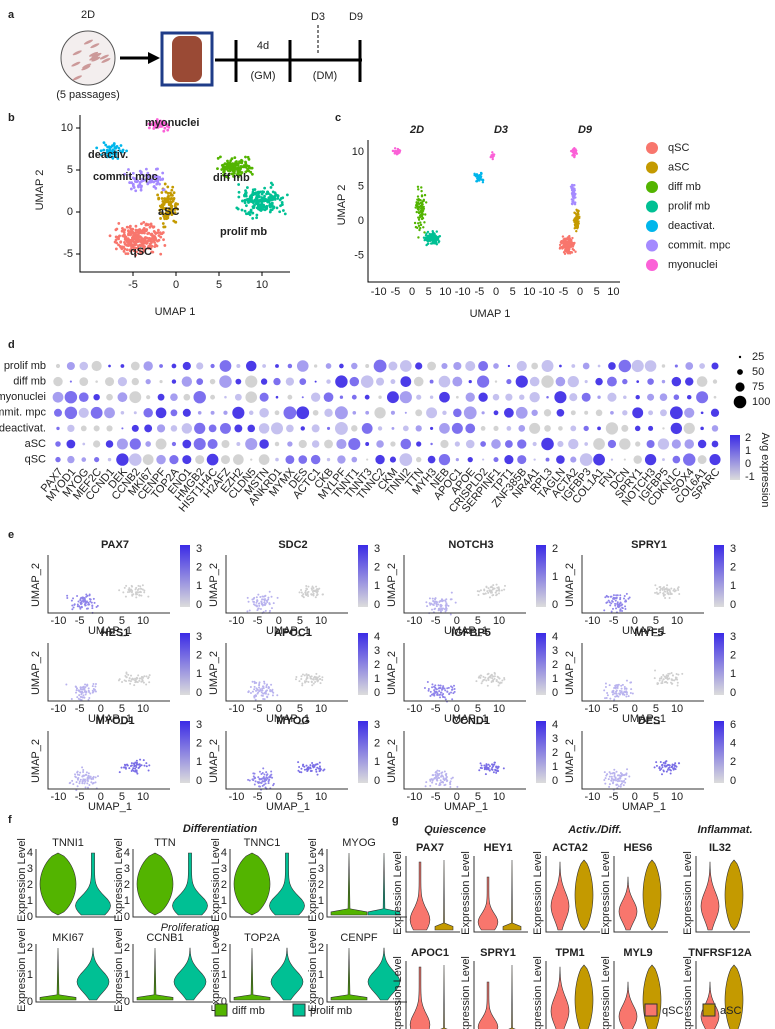 The width and height of the screenshot is (775, 1029). What do you see at coordinates (199, 693) in the screenshot?
I see `color-tick-label: 0` at bounding box center [199, 693].